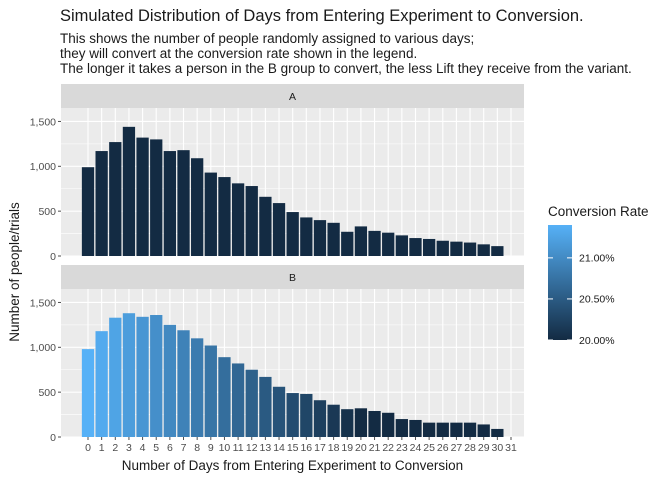 The image size is (672, 480). Describe the element at coordinates (266, 448) in the screenshot. I see `x-tick-label: 13` at that location.